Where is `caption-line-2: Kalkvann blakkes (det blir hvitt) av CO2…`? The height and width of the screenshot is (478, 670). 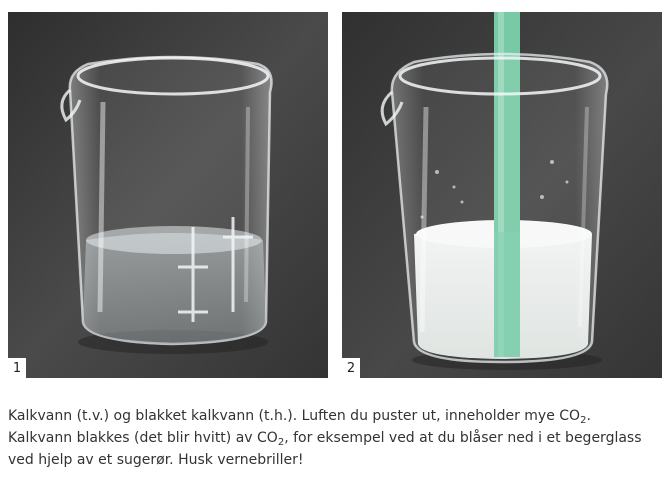 caption-line-2: Kalkvann blakkes (det blir hvitt) av CO2… is located at coordinates (325, 439).